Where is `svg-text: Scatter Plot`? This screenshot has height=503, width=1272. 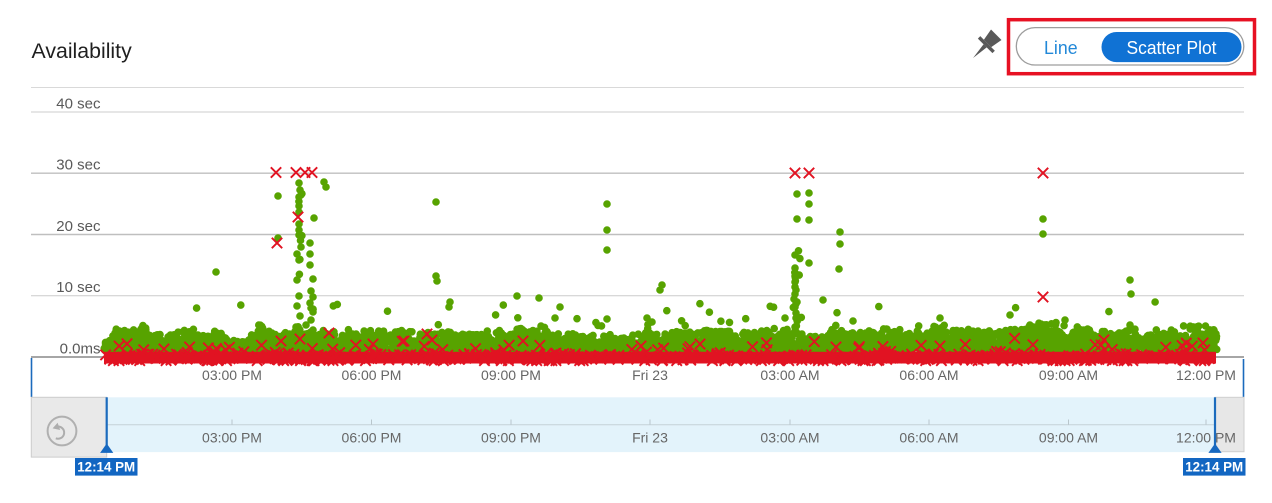 svg-text: Scatter Plot is located at coordinates (1172, 48).